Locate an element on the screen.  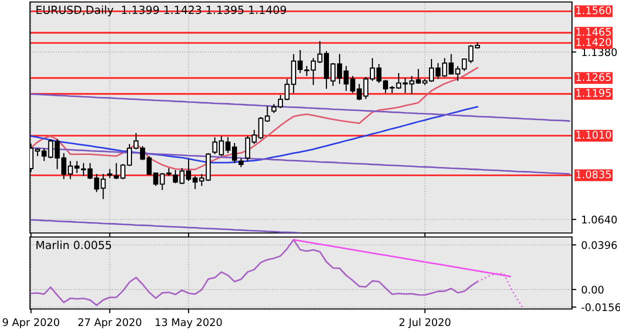
ref-line-label: 1.1560 is located at coordinates (594, 10).